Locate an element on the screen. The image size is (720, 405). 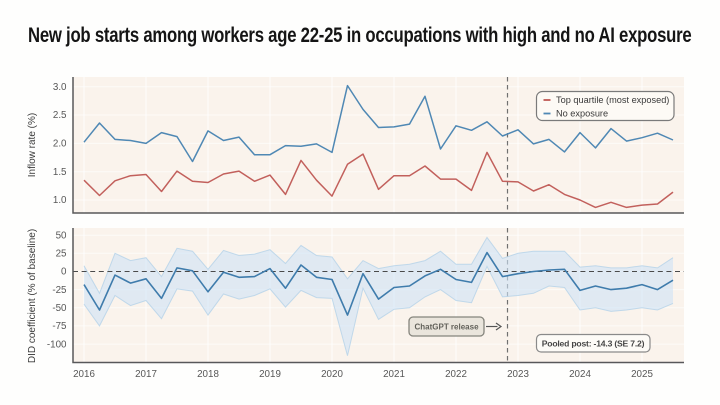
svg-text: Top quartile (most exposed) is located at coordinates (612, 100).